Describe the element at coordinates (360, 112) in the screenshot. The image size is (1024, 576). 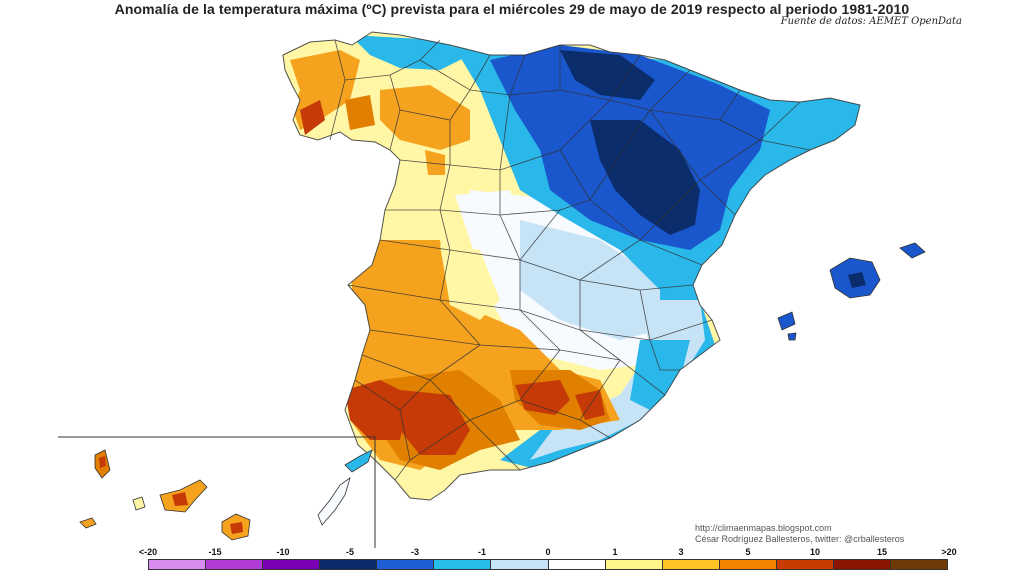
I see `zone-orange-bierzo` at that location.